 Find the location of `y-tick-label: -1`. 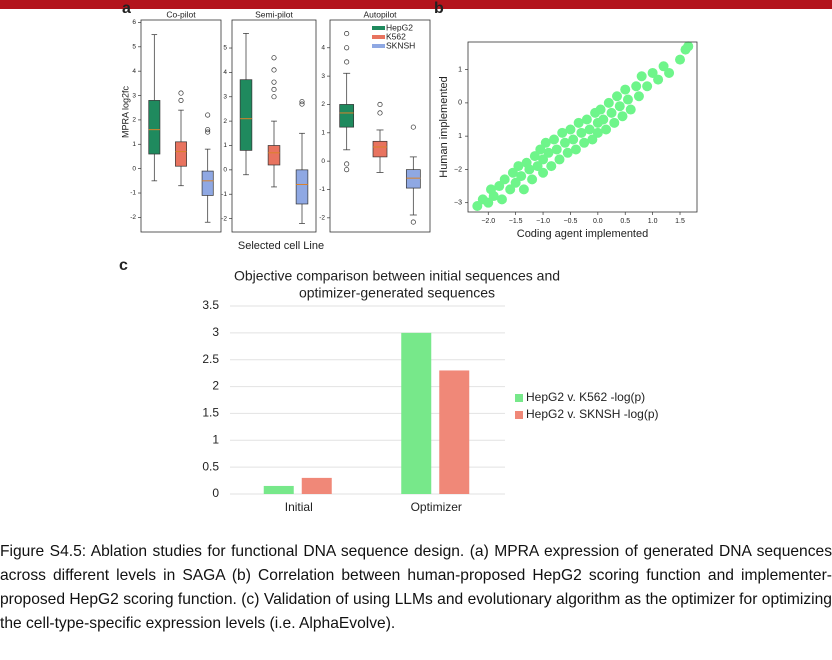

y-tick-label: -1 is located at coordinates (133, 193).